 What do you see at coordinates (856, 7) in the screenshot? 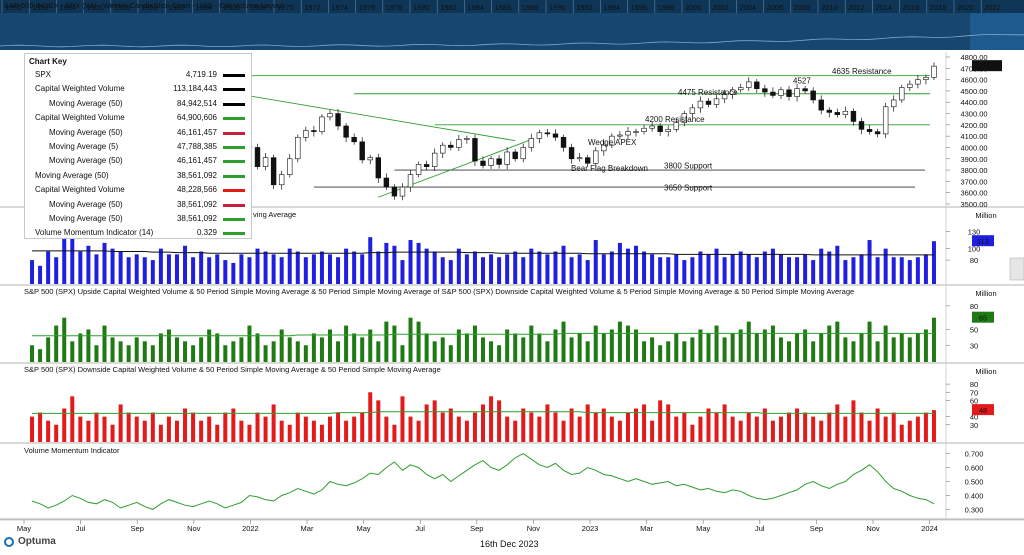
I see `navigator-year-label: 2012` at bounding box center [856, 7].